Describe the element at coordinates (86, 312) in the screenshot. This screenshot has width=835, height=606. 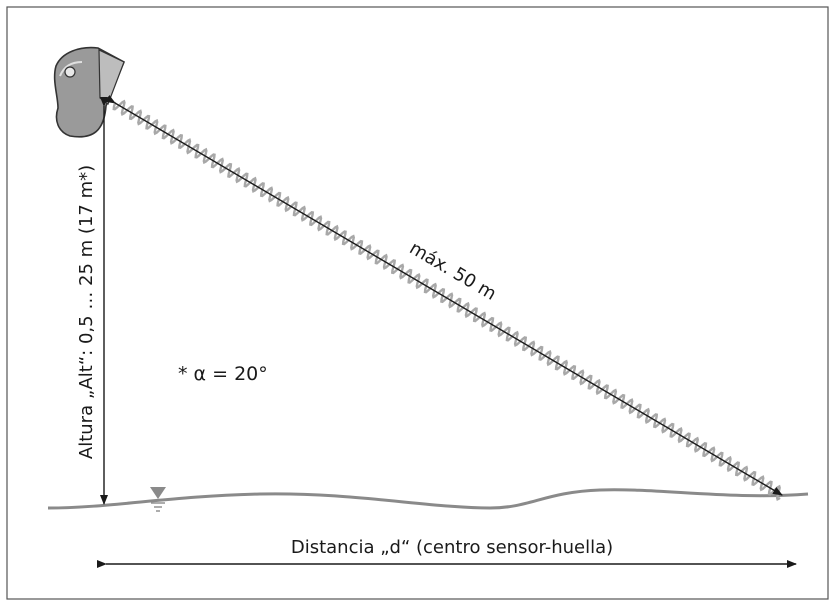
I see `height-label: Altura „Alt“: 0,5 … 25 m (17 m*)` at that location.